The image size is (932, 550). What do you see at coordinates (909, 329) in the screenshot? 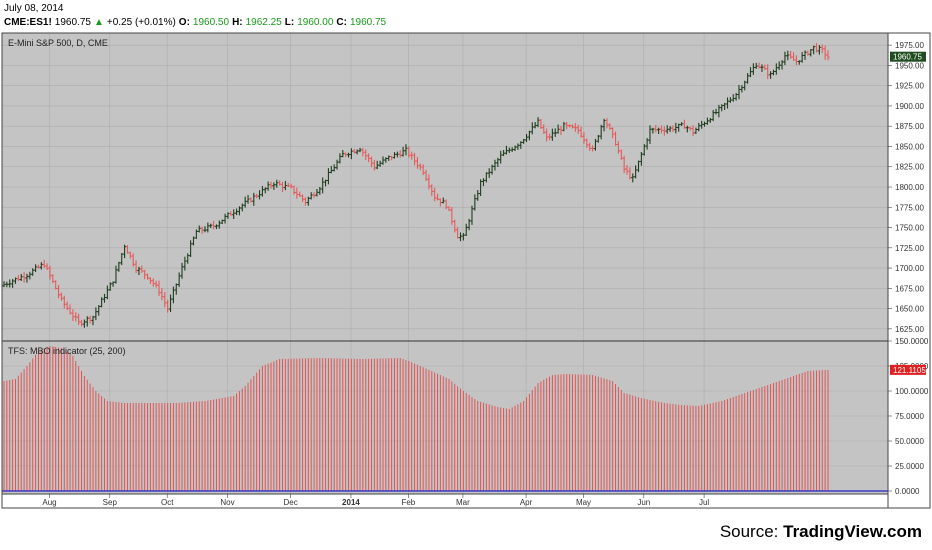
I see `price-tick-label: 1625.00` at bounding box center [909, 329].